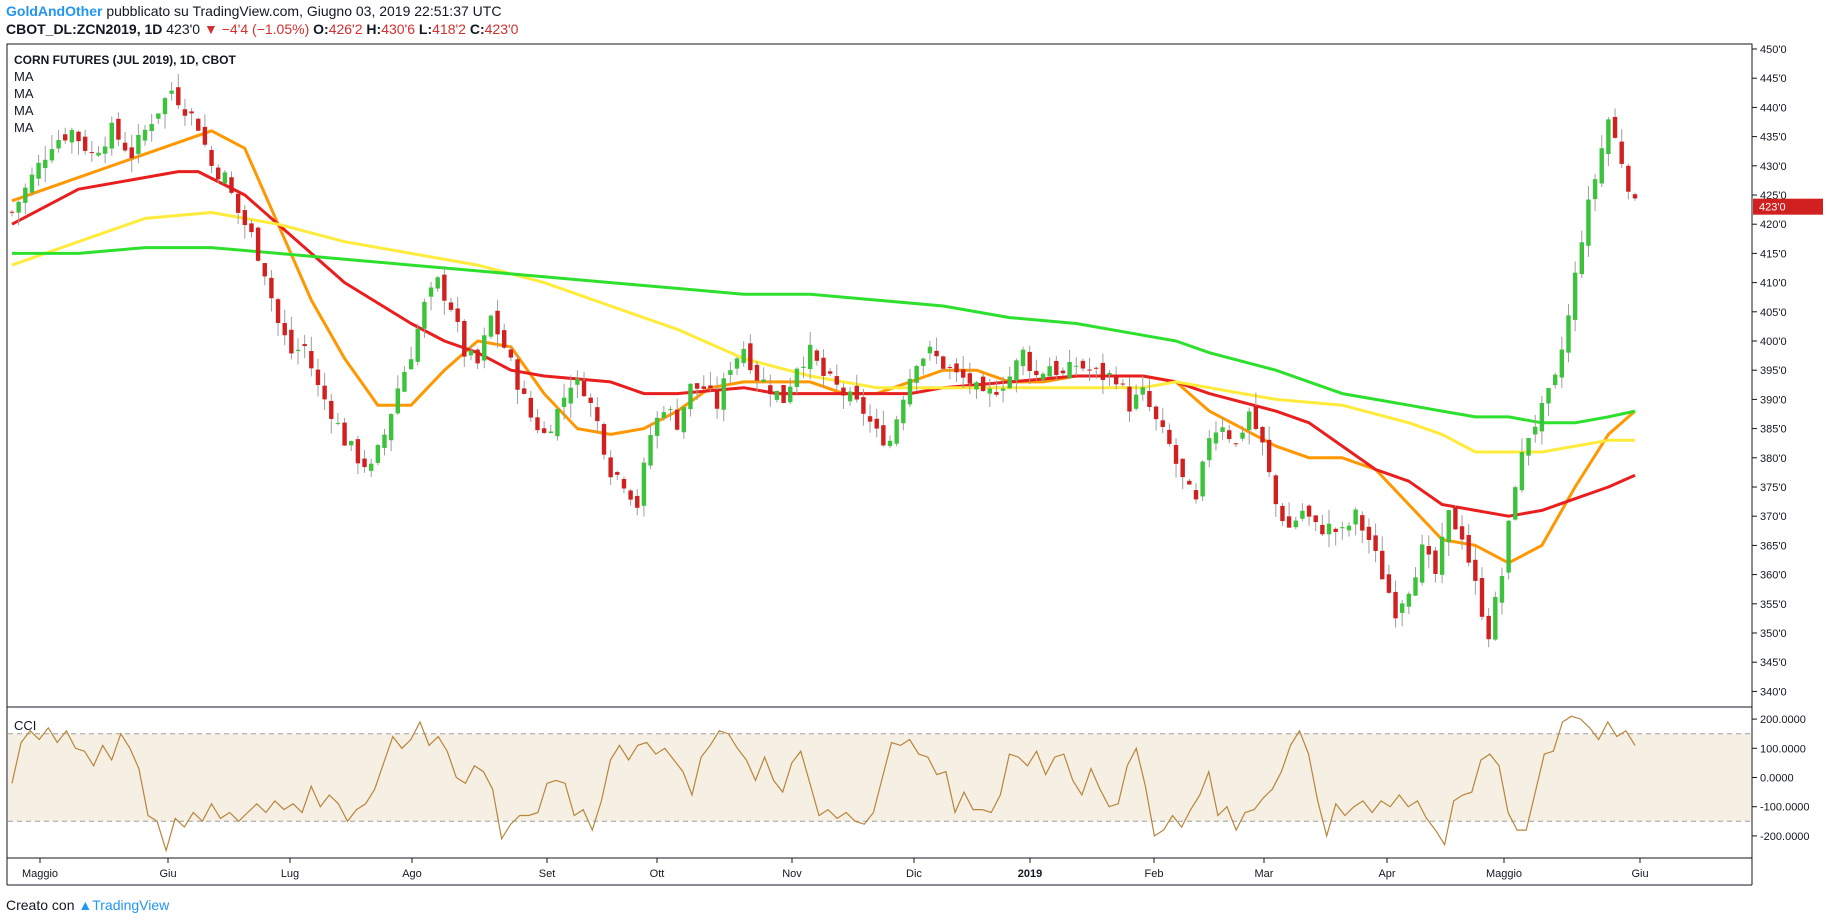 Image resolution: width=1828 pixels, height=922 pixels. Describe the element at coordinates (84, 29) in the screenshot. I see `symbol-name: CBOT_DL:ZCN2019, 1D` at that location.